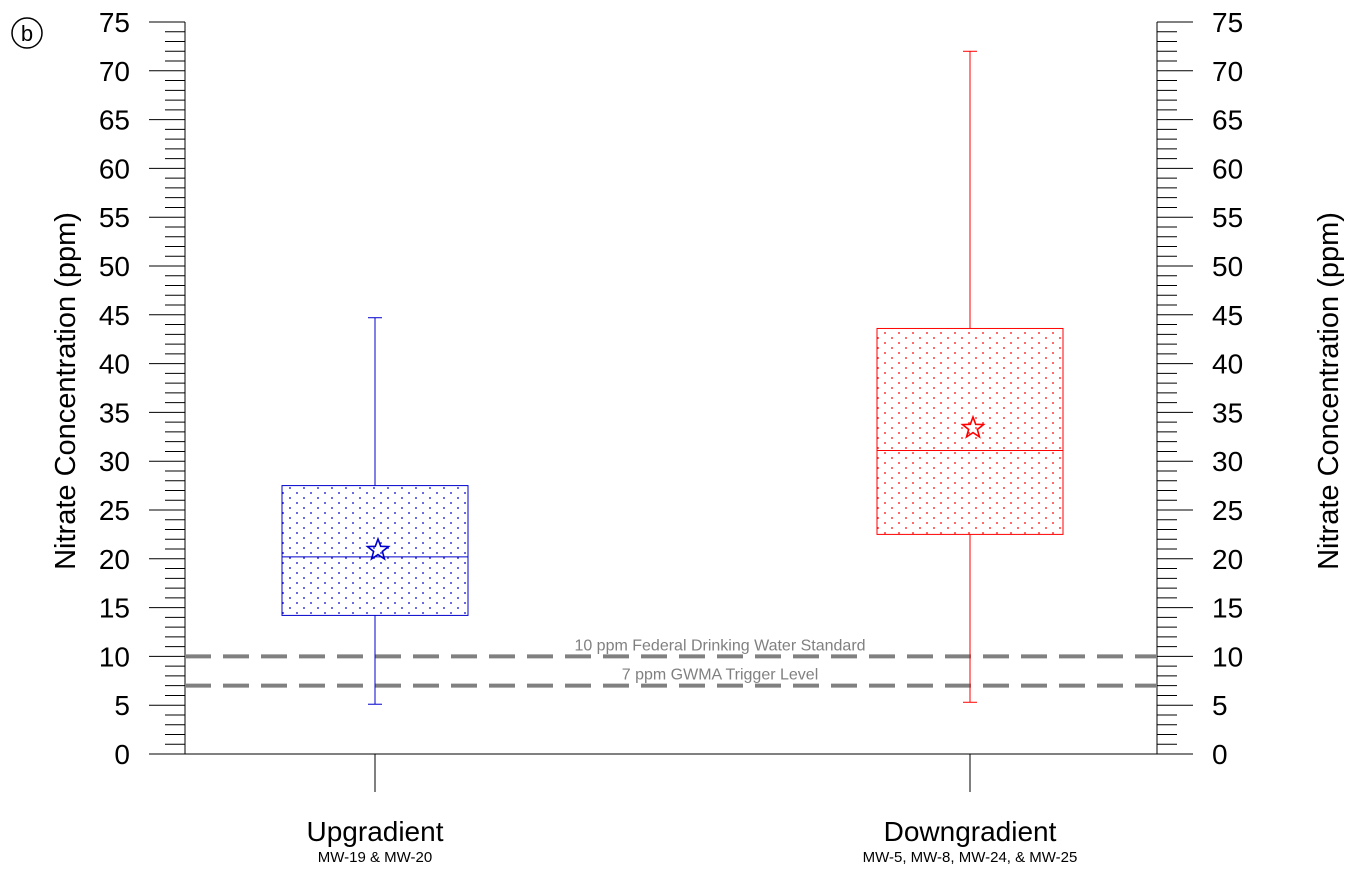  Describe the element at coordinates (1227, 266) in the screenshot. I see `right-tick-label: 50` at that location.